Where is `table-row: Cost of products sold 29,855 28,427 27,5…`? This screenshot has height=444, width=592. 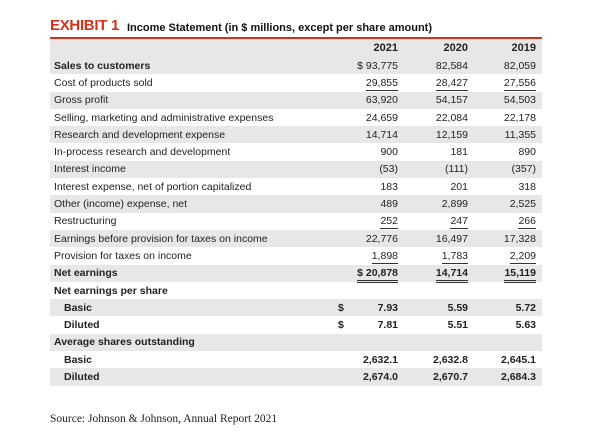 table-row: Cost of products sold 29,855 28,427 27,5… is located at coordinates (296, 82).